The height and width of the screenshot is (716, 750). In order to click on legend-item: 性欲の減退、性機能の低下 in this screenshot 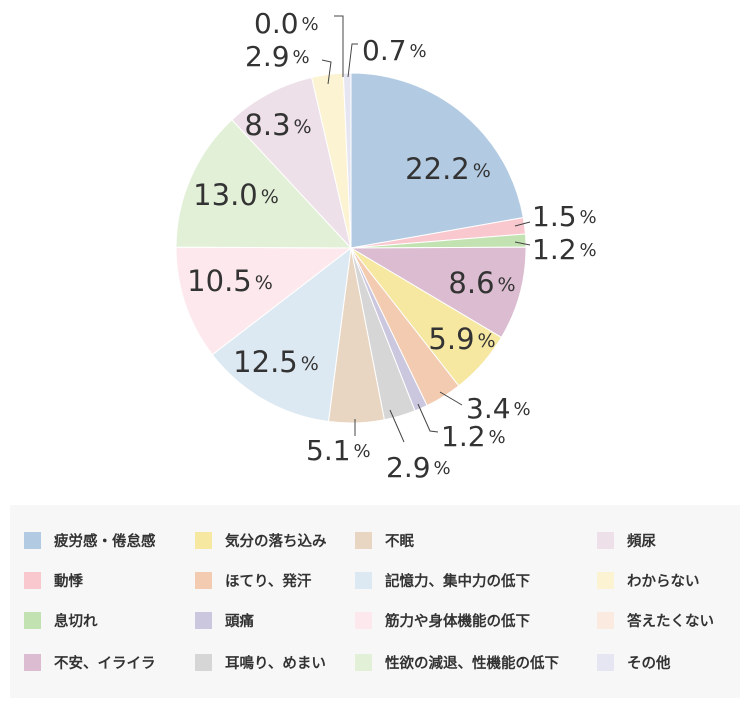, I will do `click(457, 662)`.